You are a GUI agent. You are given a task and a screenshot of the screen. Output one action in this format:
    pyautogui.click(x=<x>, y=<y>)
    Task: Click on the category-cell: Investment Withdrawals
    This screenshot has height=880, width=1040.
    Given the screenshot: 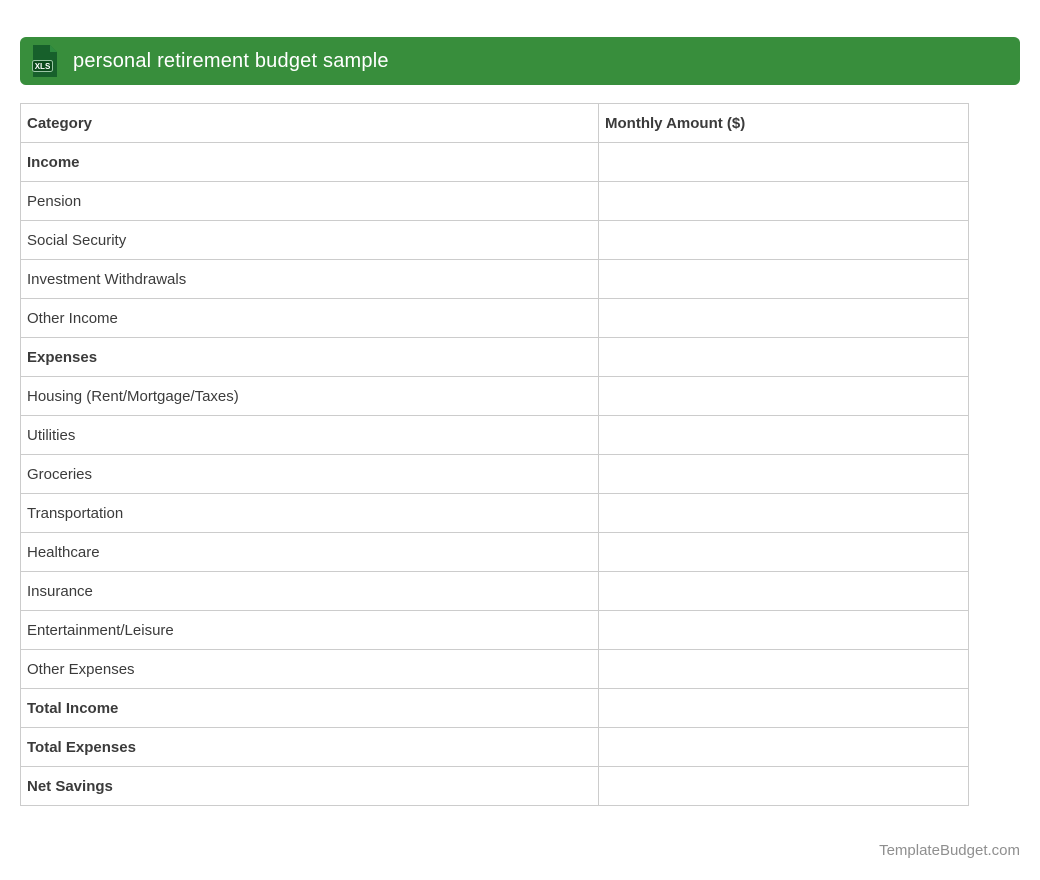 What is the action you would take?
    pyautogui.click(x=309, y=279)
    